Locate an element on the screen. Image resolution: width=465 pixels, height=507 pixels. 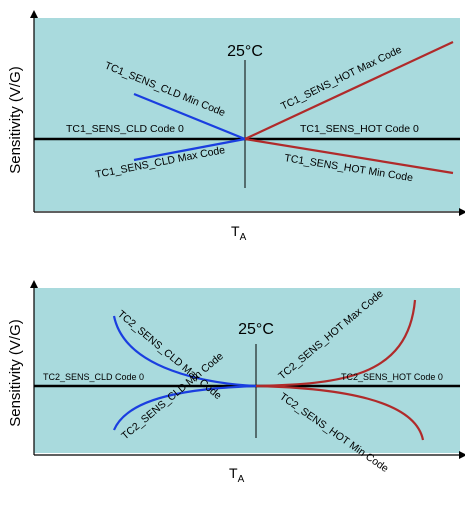
diagram-2-cld-min-curve is located at coordinates (184, 407).